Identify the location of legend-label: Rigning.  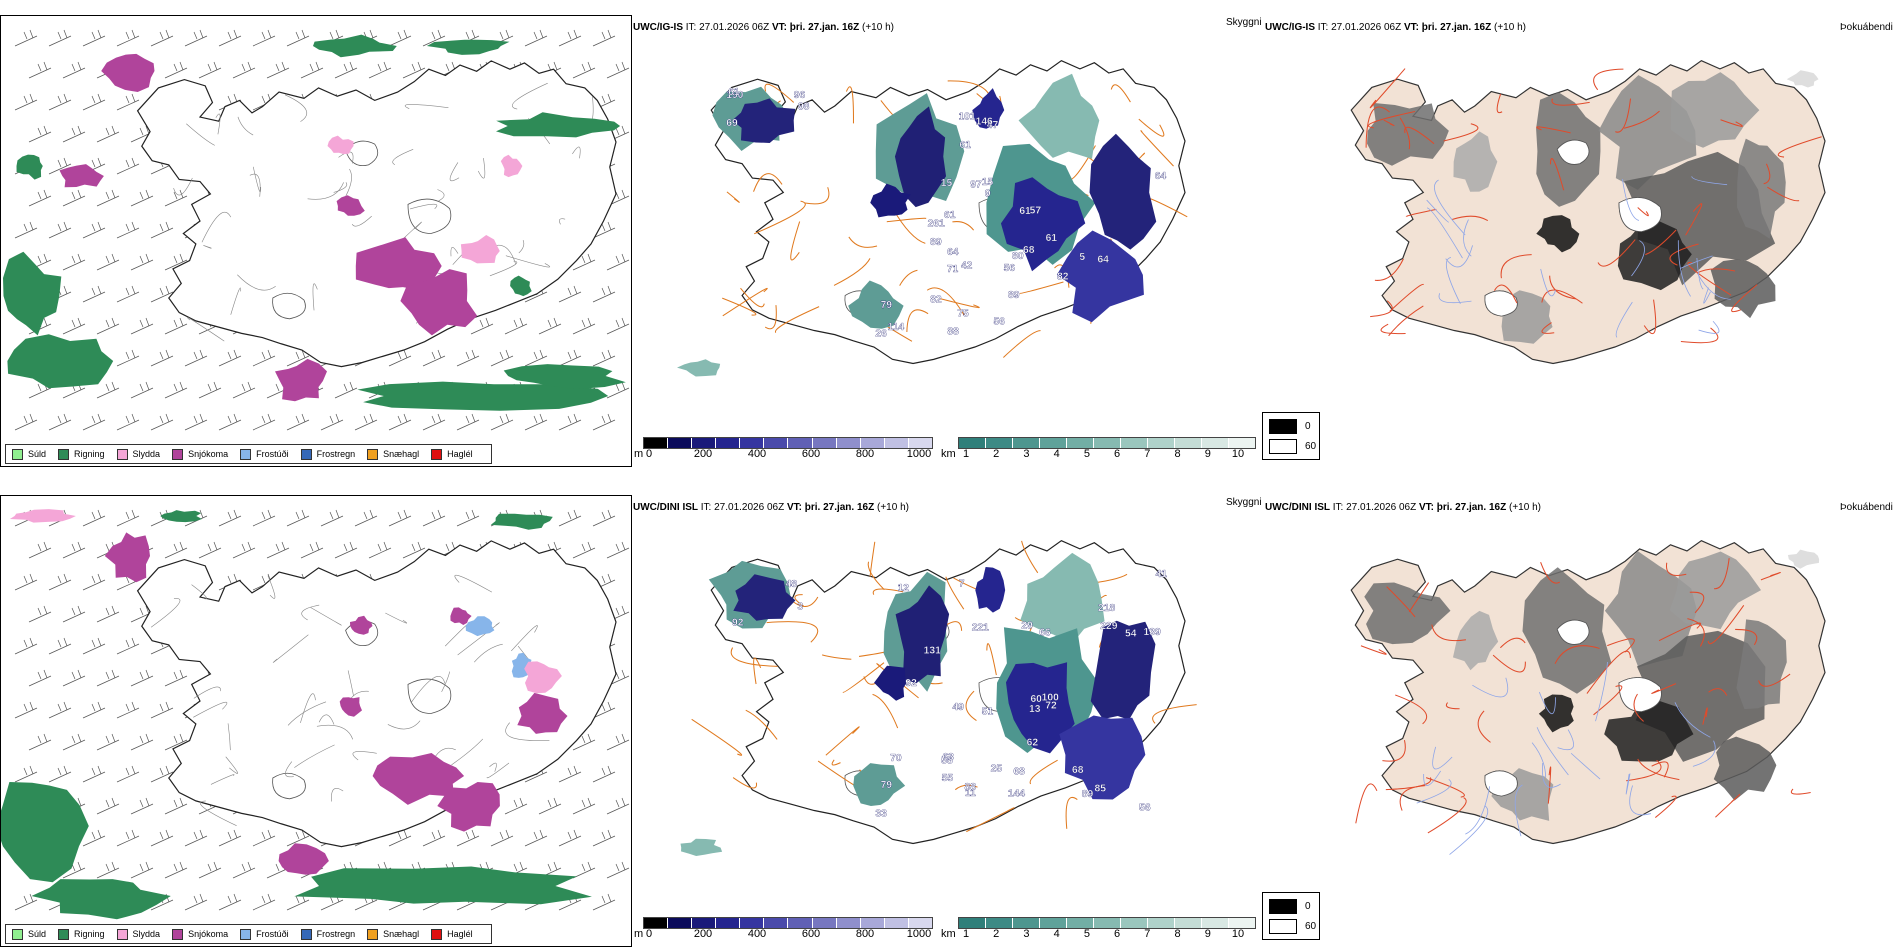
(89, 454).